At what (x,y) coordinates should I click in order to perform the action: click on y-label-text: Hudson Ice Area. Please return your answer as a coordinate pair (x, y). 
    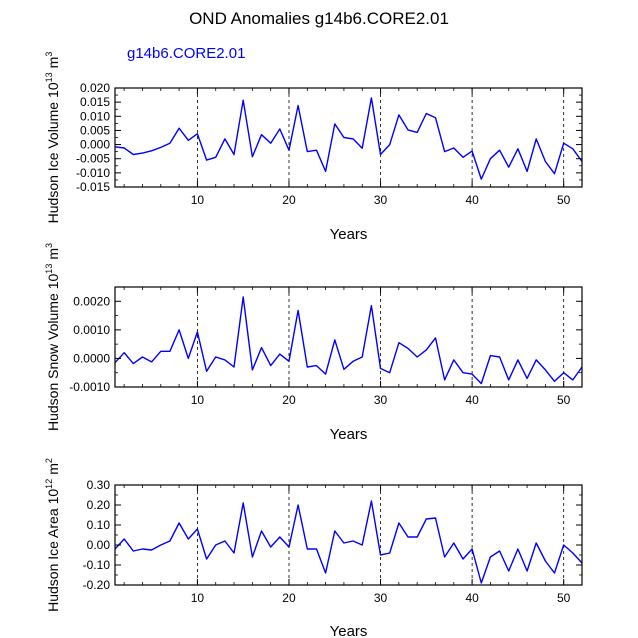
    Looking at the image, I should click on (53, 560).